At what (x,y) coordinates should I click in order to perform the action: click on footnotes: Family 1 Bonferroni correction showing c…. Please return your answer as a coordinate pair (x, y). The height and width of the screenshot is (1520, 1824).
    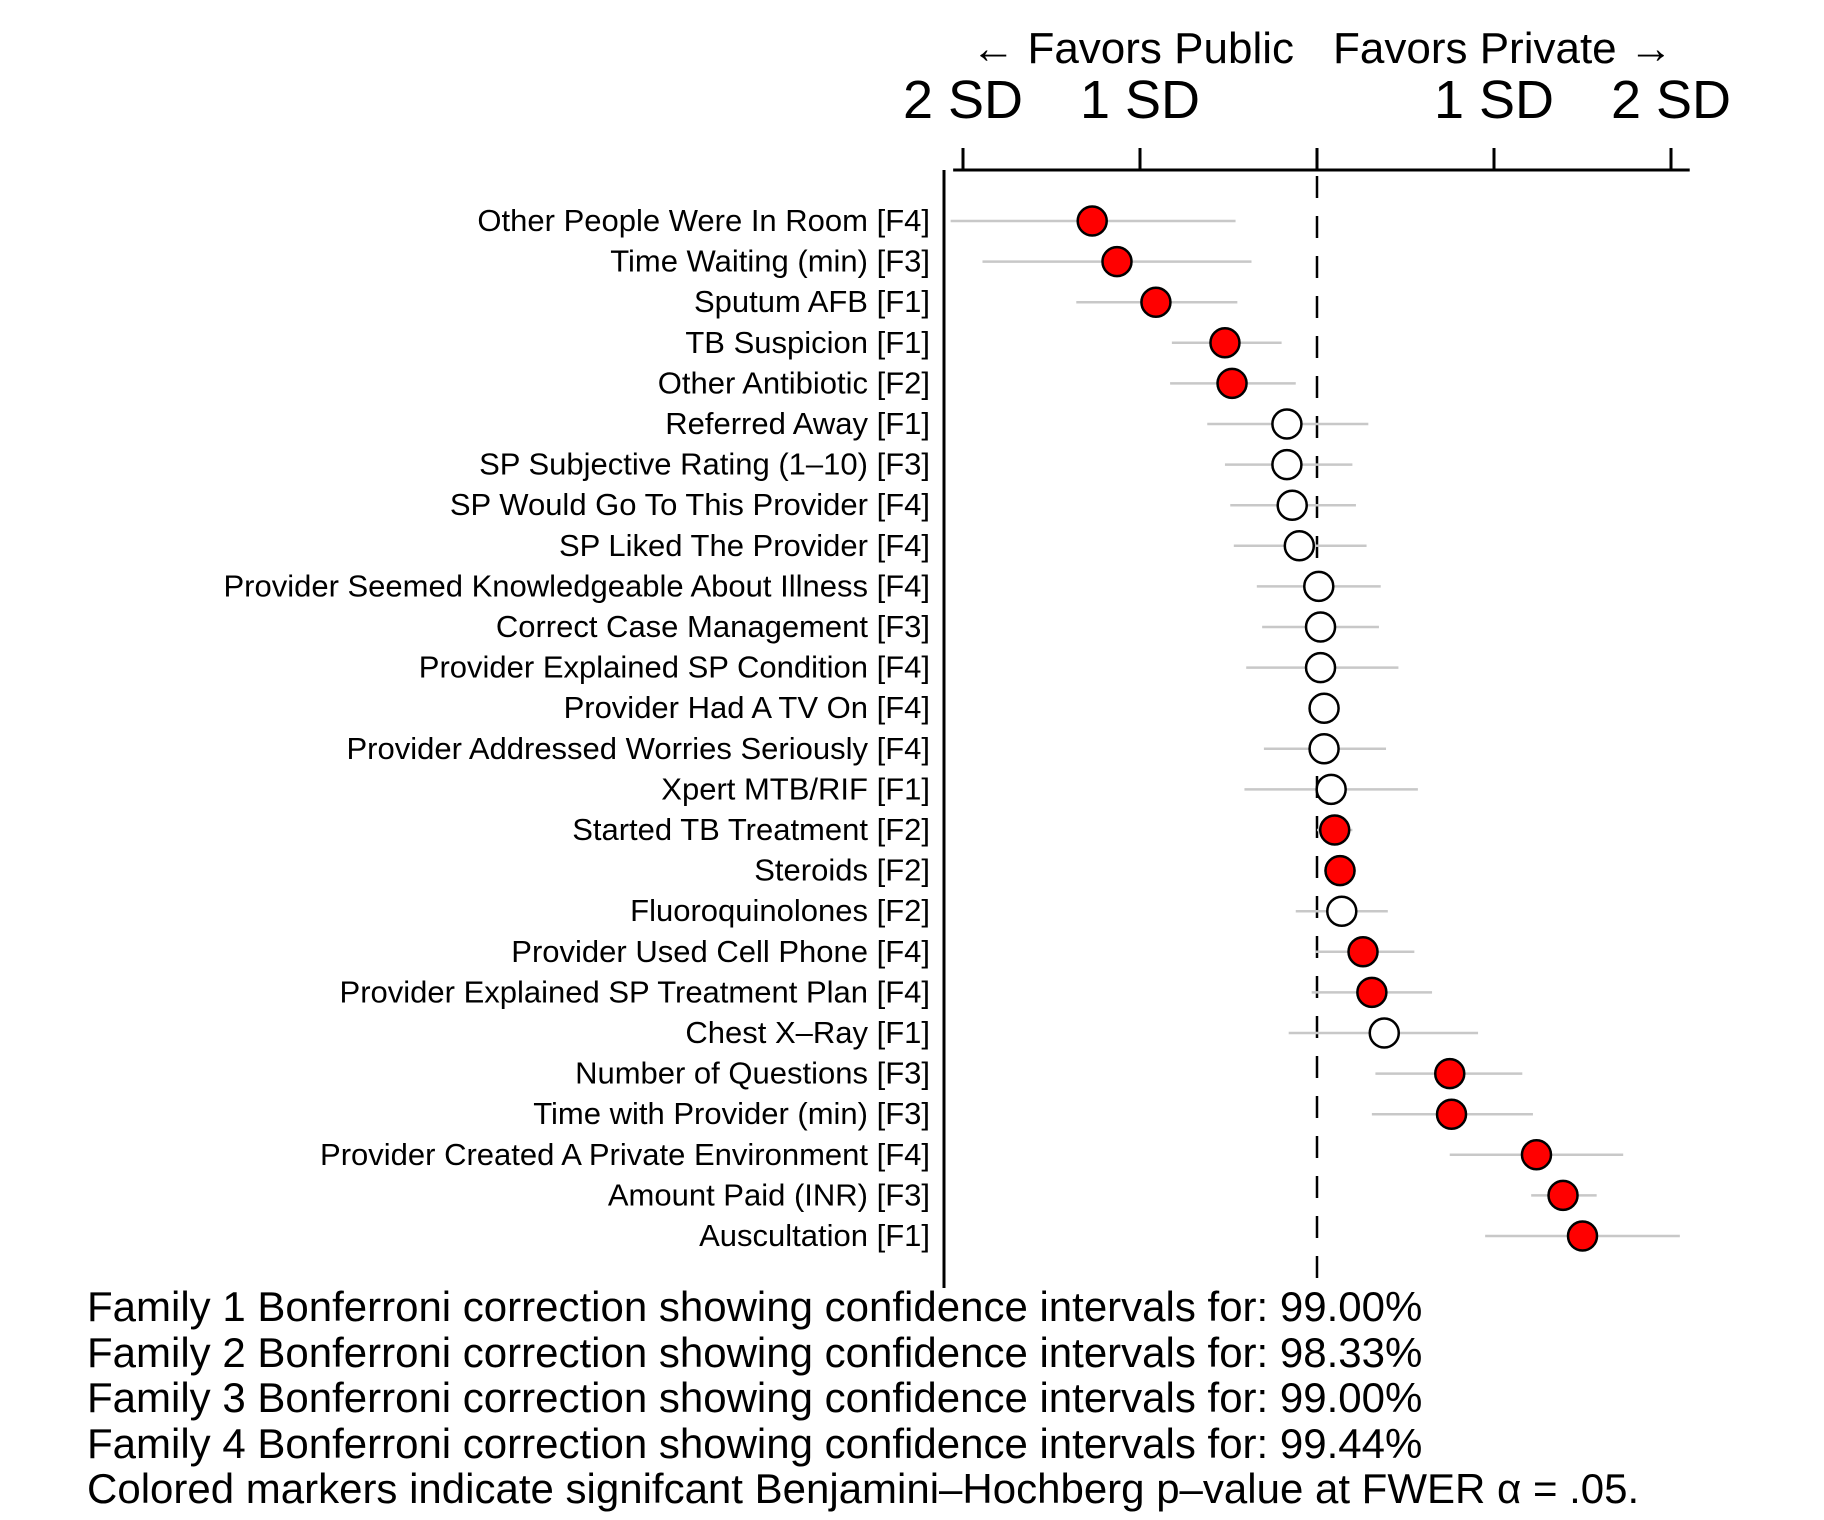
    Looking at the image, I should click on (863, 1398).